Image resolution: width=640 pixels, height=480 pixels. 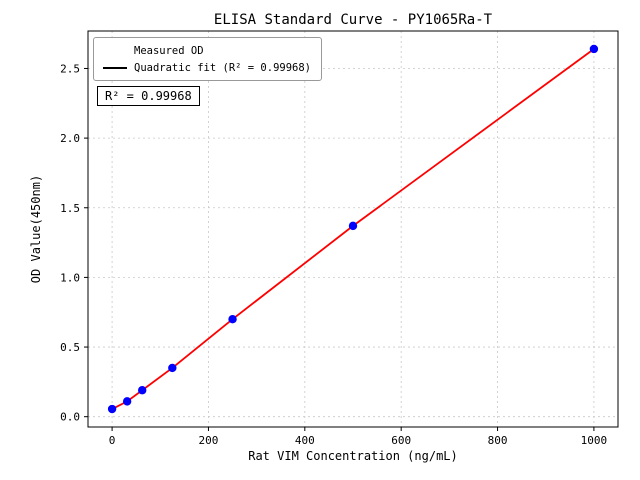 I want to click on y-tick-label: 1.5, so click(x=70, y=208).